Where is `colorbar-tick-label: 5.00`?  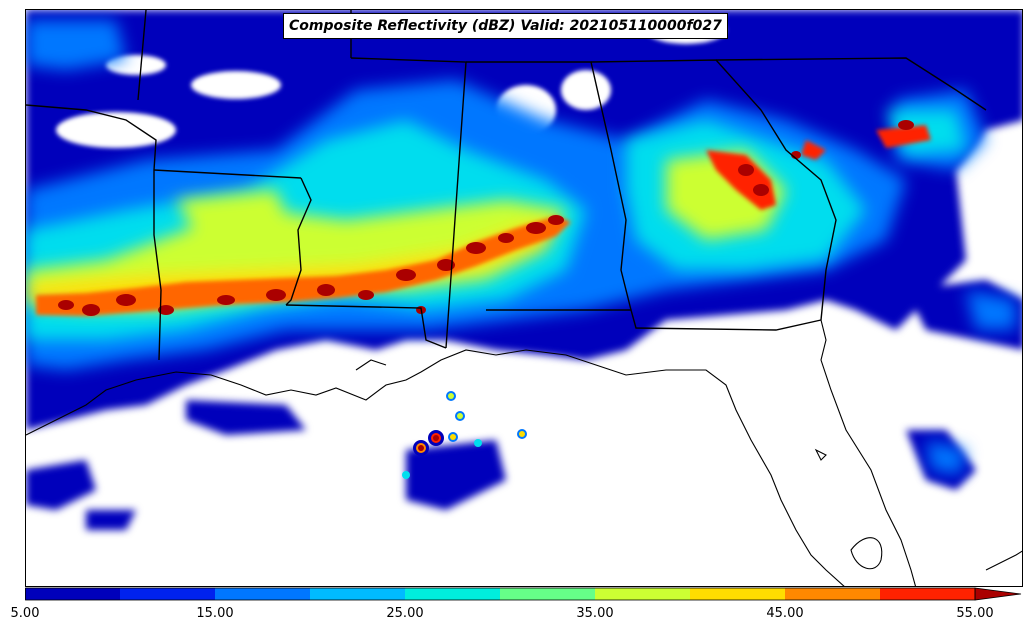
colorbar-tick-label: 5.00 is located at coordinates (25, 613).